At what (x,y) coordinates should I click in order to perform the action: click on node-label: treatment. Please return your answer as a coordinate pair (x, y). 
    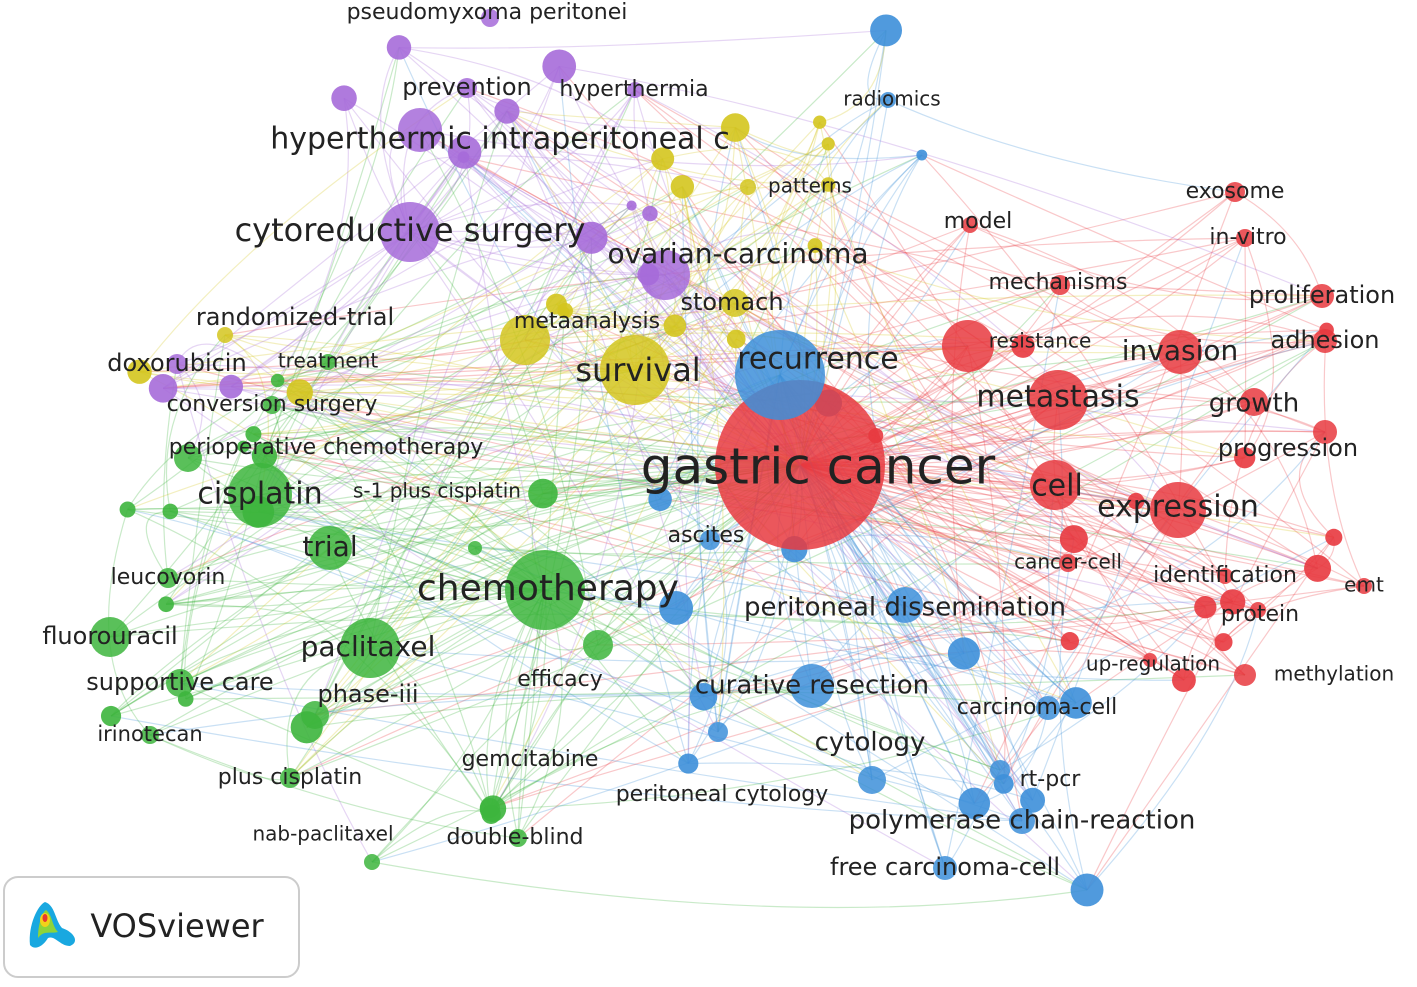
    Looking at the image, I should click on (328, 361).